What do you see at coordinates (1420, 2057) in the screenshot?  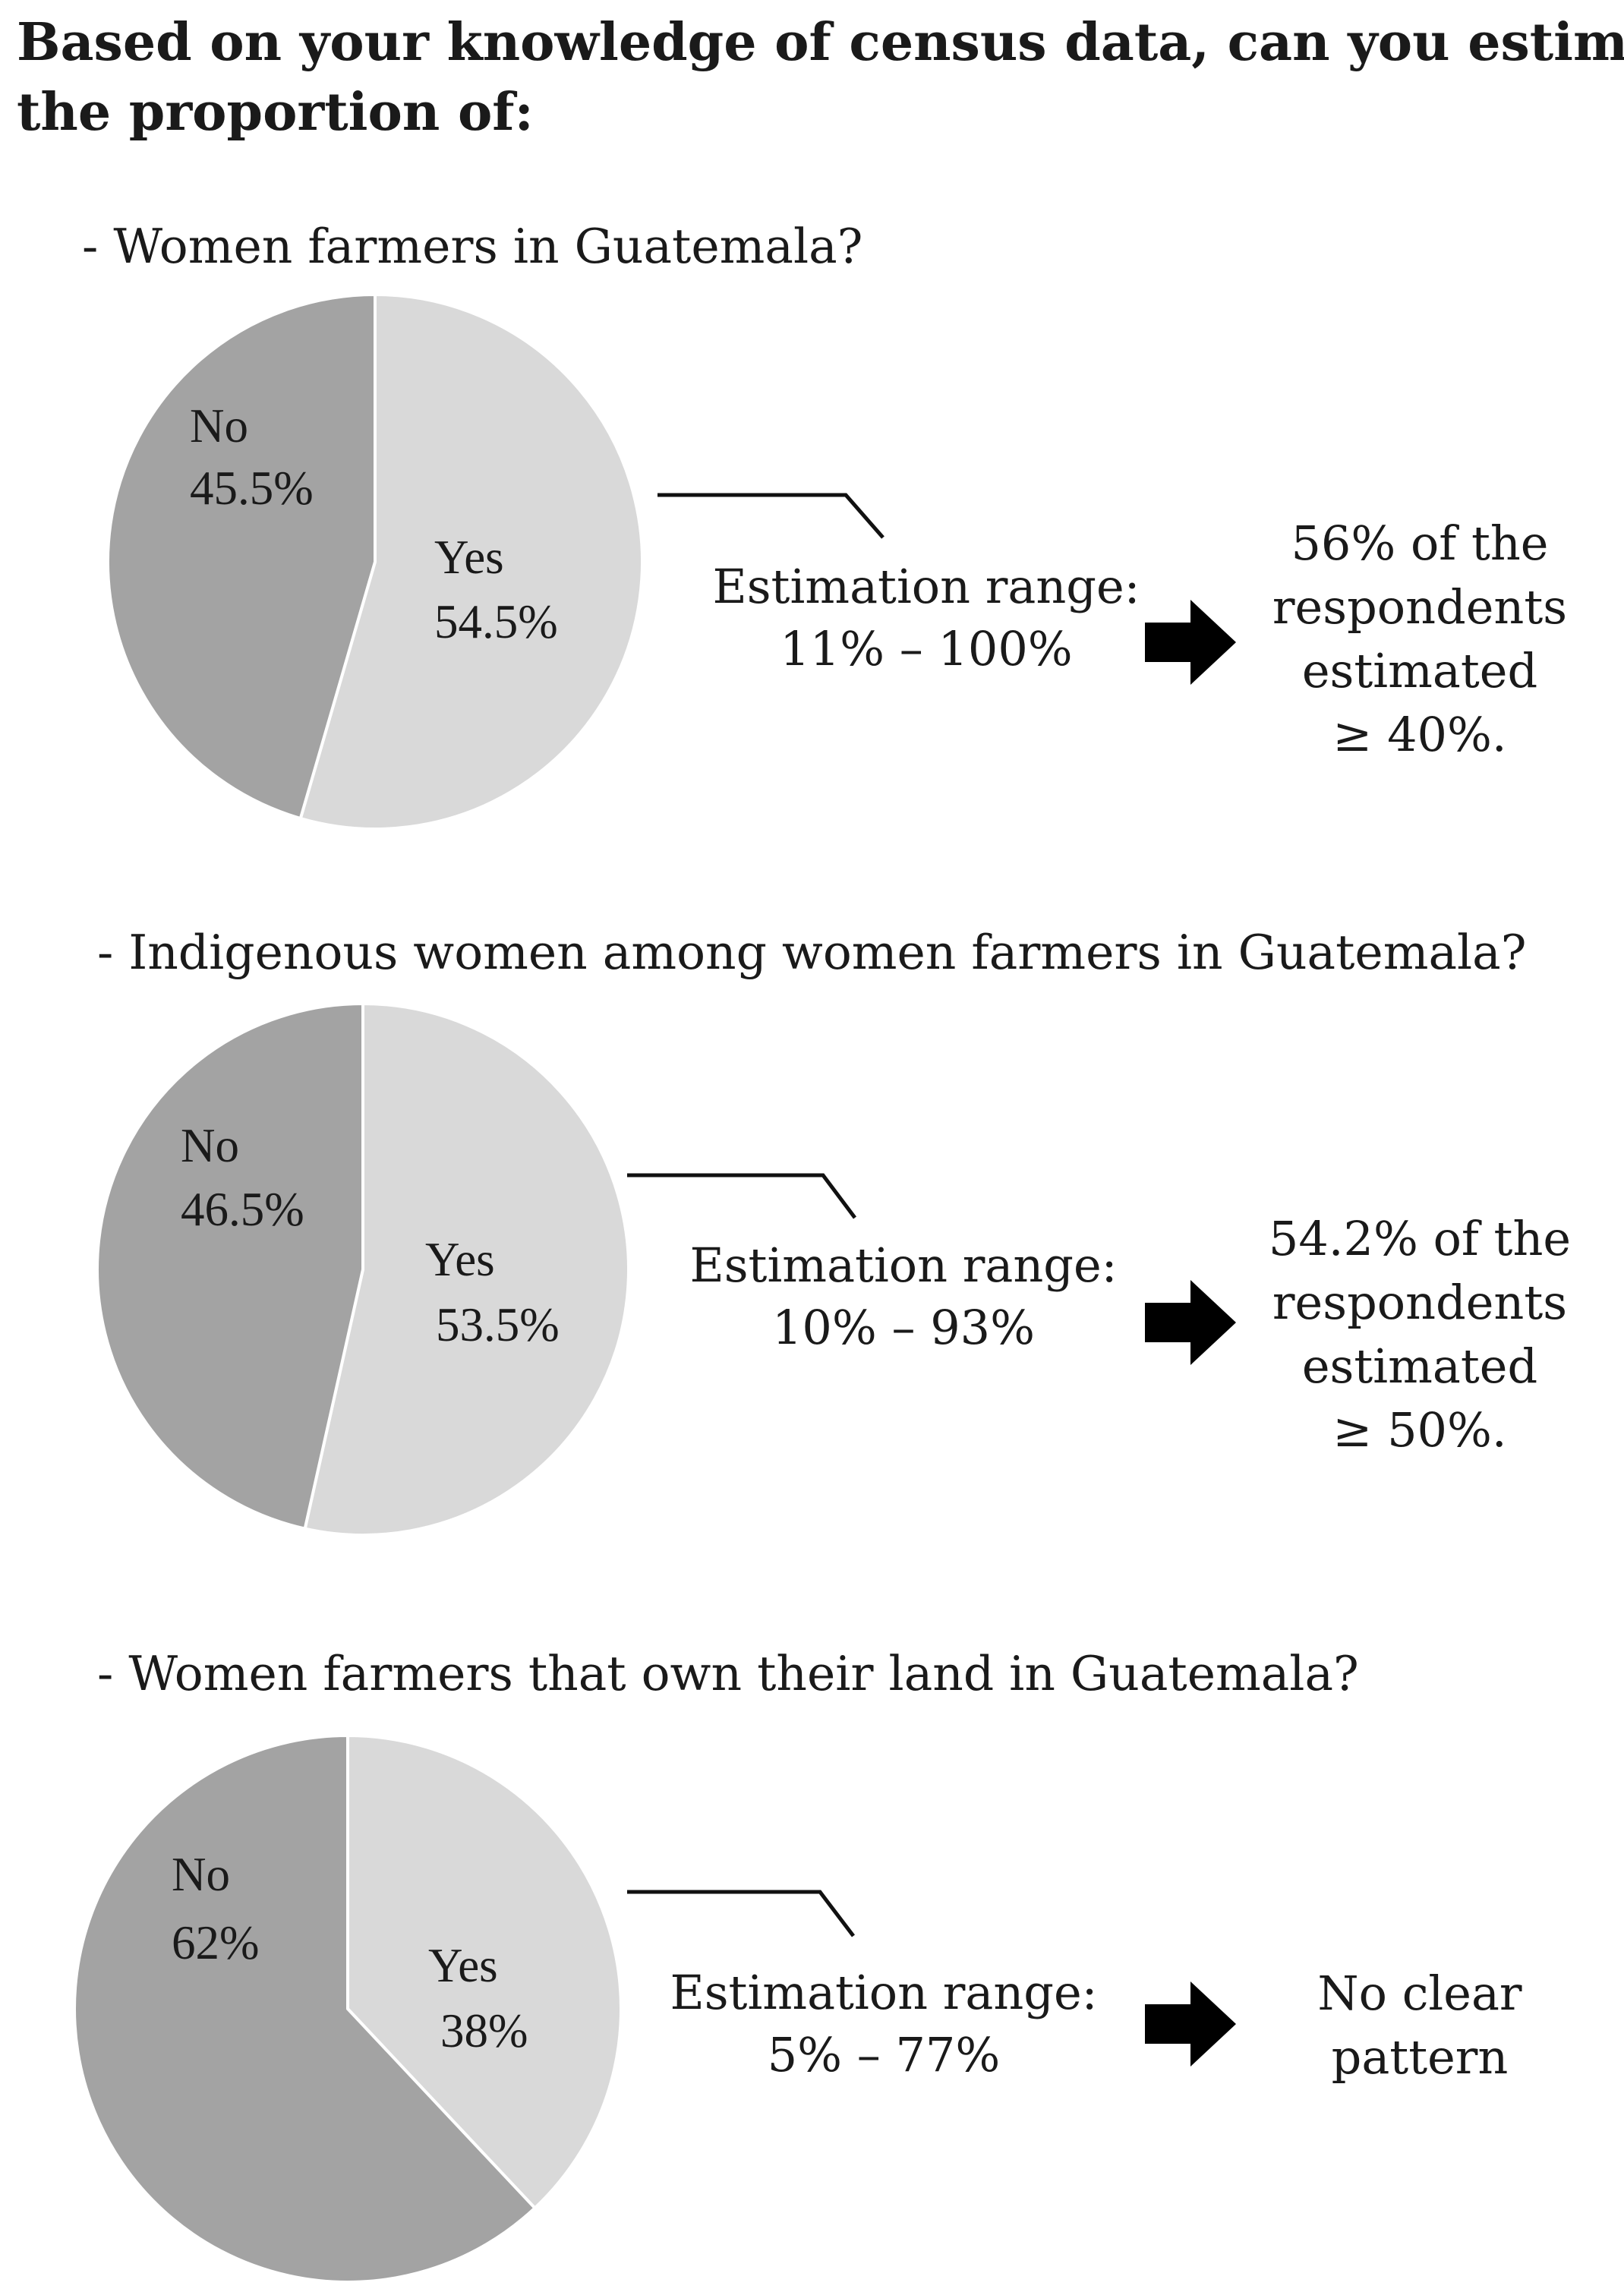 I see `result-line-2: pattern` at bounding box center [1420, 2057].